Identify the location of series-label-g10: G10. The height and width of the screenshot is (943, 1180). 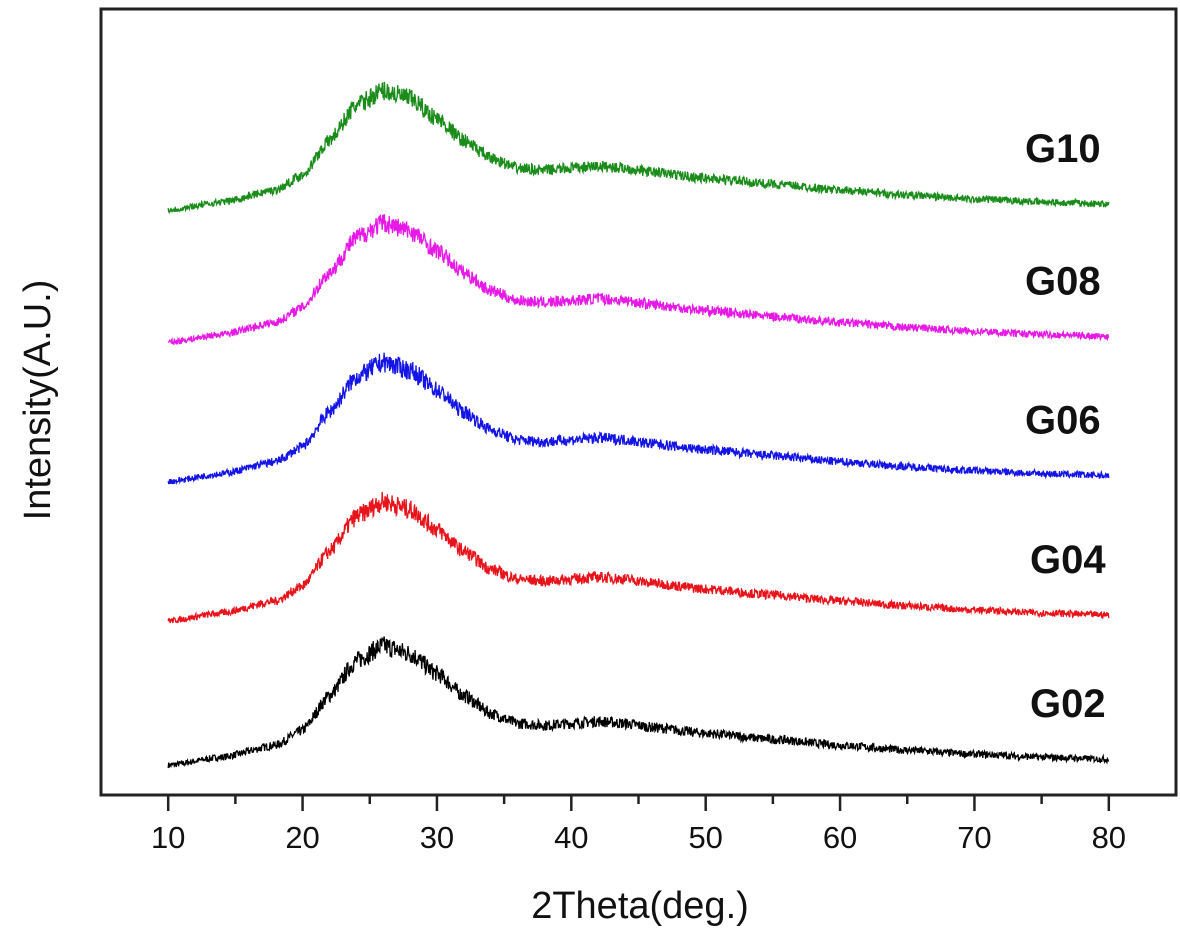
(1063, 149).